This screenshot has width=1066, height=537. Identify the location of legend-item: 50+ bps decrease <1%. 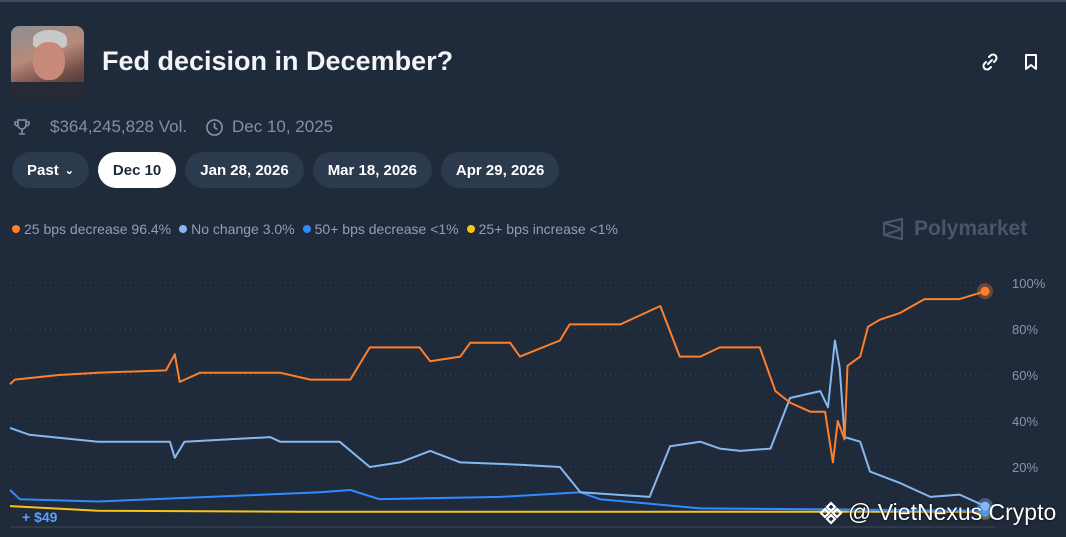
(380, 229).